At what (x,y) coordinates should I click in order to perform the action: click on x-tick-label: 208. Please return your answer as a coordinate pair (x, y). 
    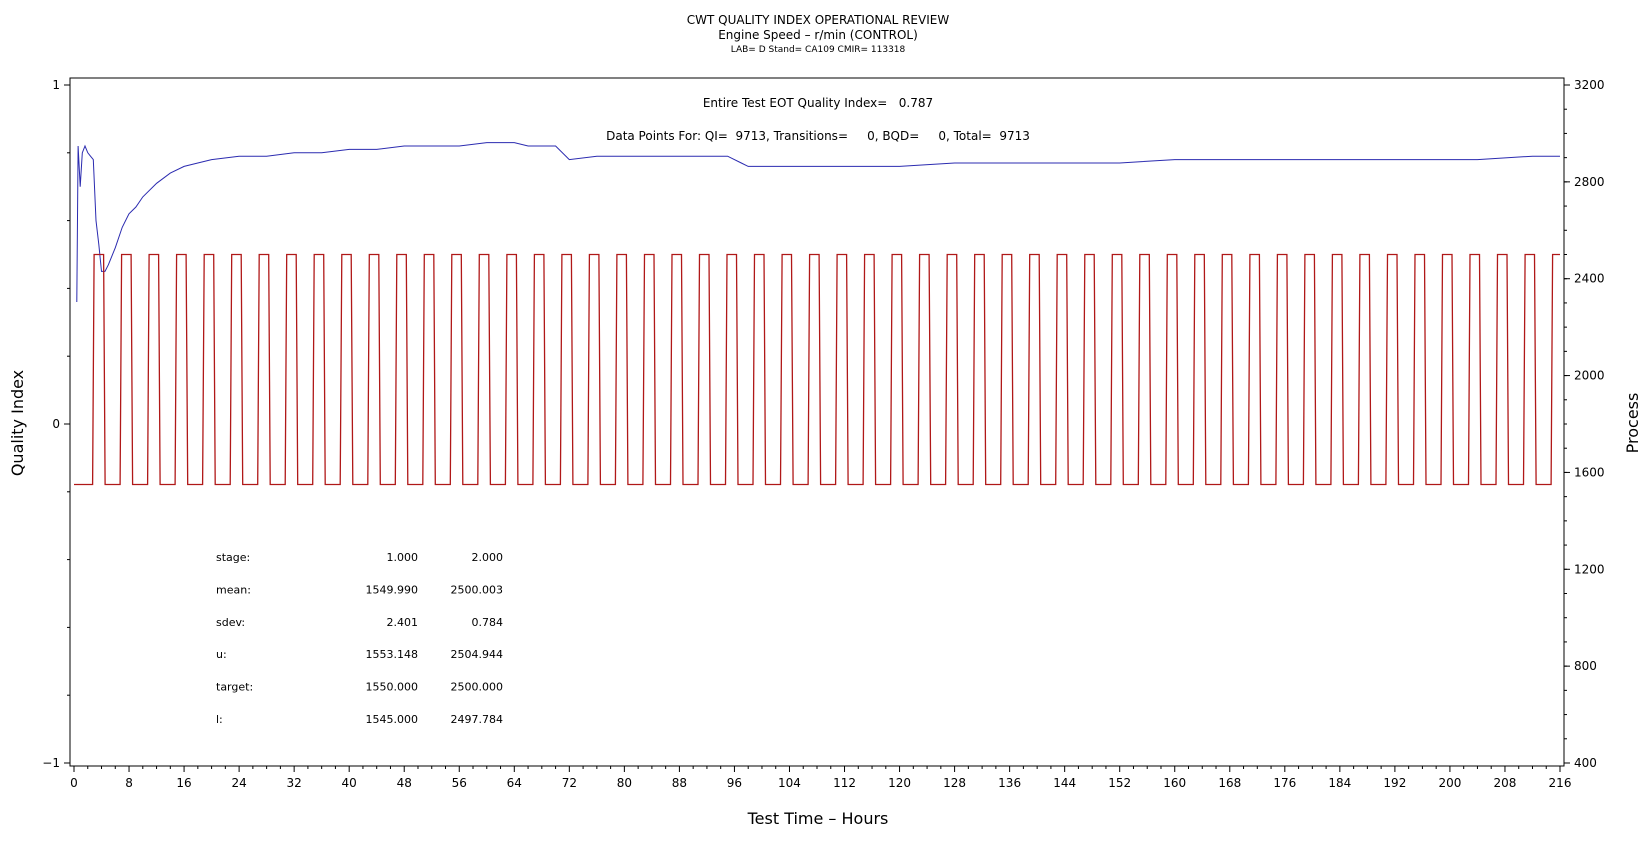
    Looking at the image, I should click on (1505, 783).